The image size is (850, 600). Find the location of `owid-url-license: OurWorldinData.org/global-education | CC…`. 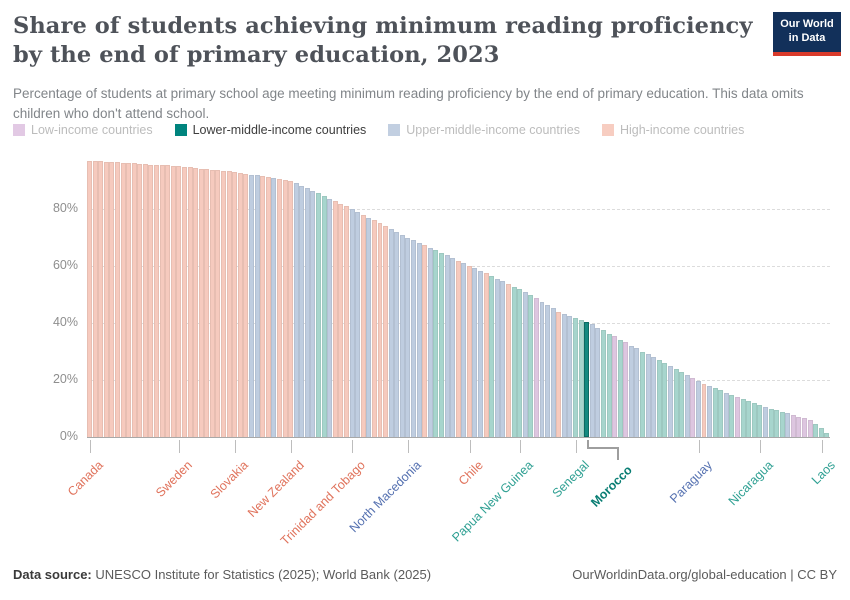

owid-url-license: OurWorldinData.org/global-education | CC… is located at coordinates (704, 574).